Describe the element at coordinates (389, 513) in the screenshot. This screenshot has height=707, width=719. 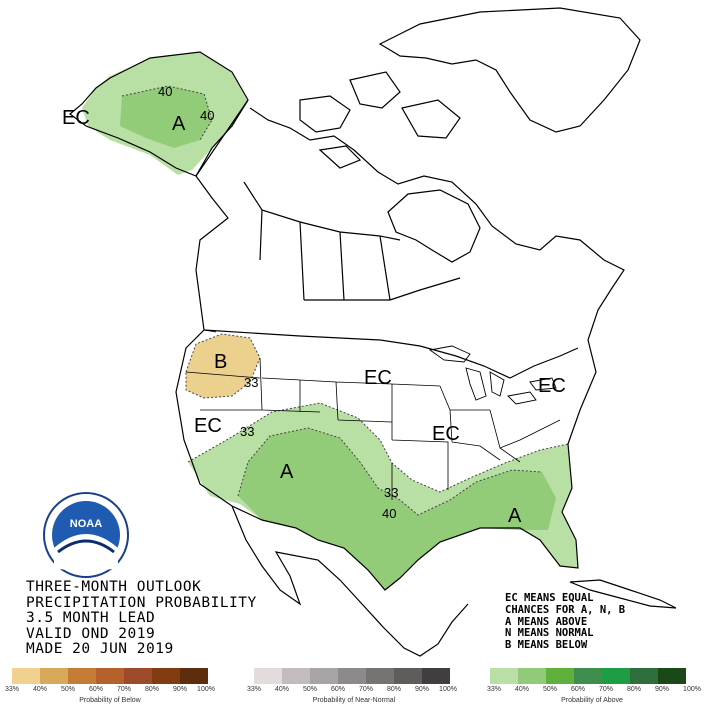
I see `gulf-40-label: 40` at that location.